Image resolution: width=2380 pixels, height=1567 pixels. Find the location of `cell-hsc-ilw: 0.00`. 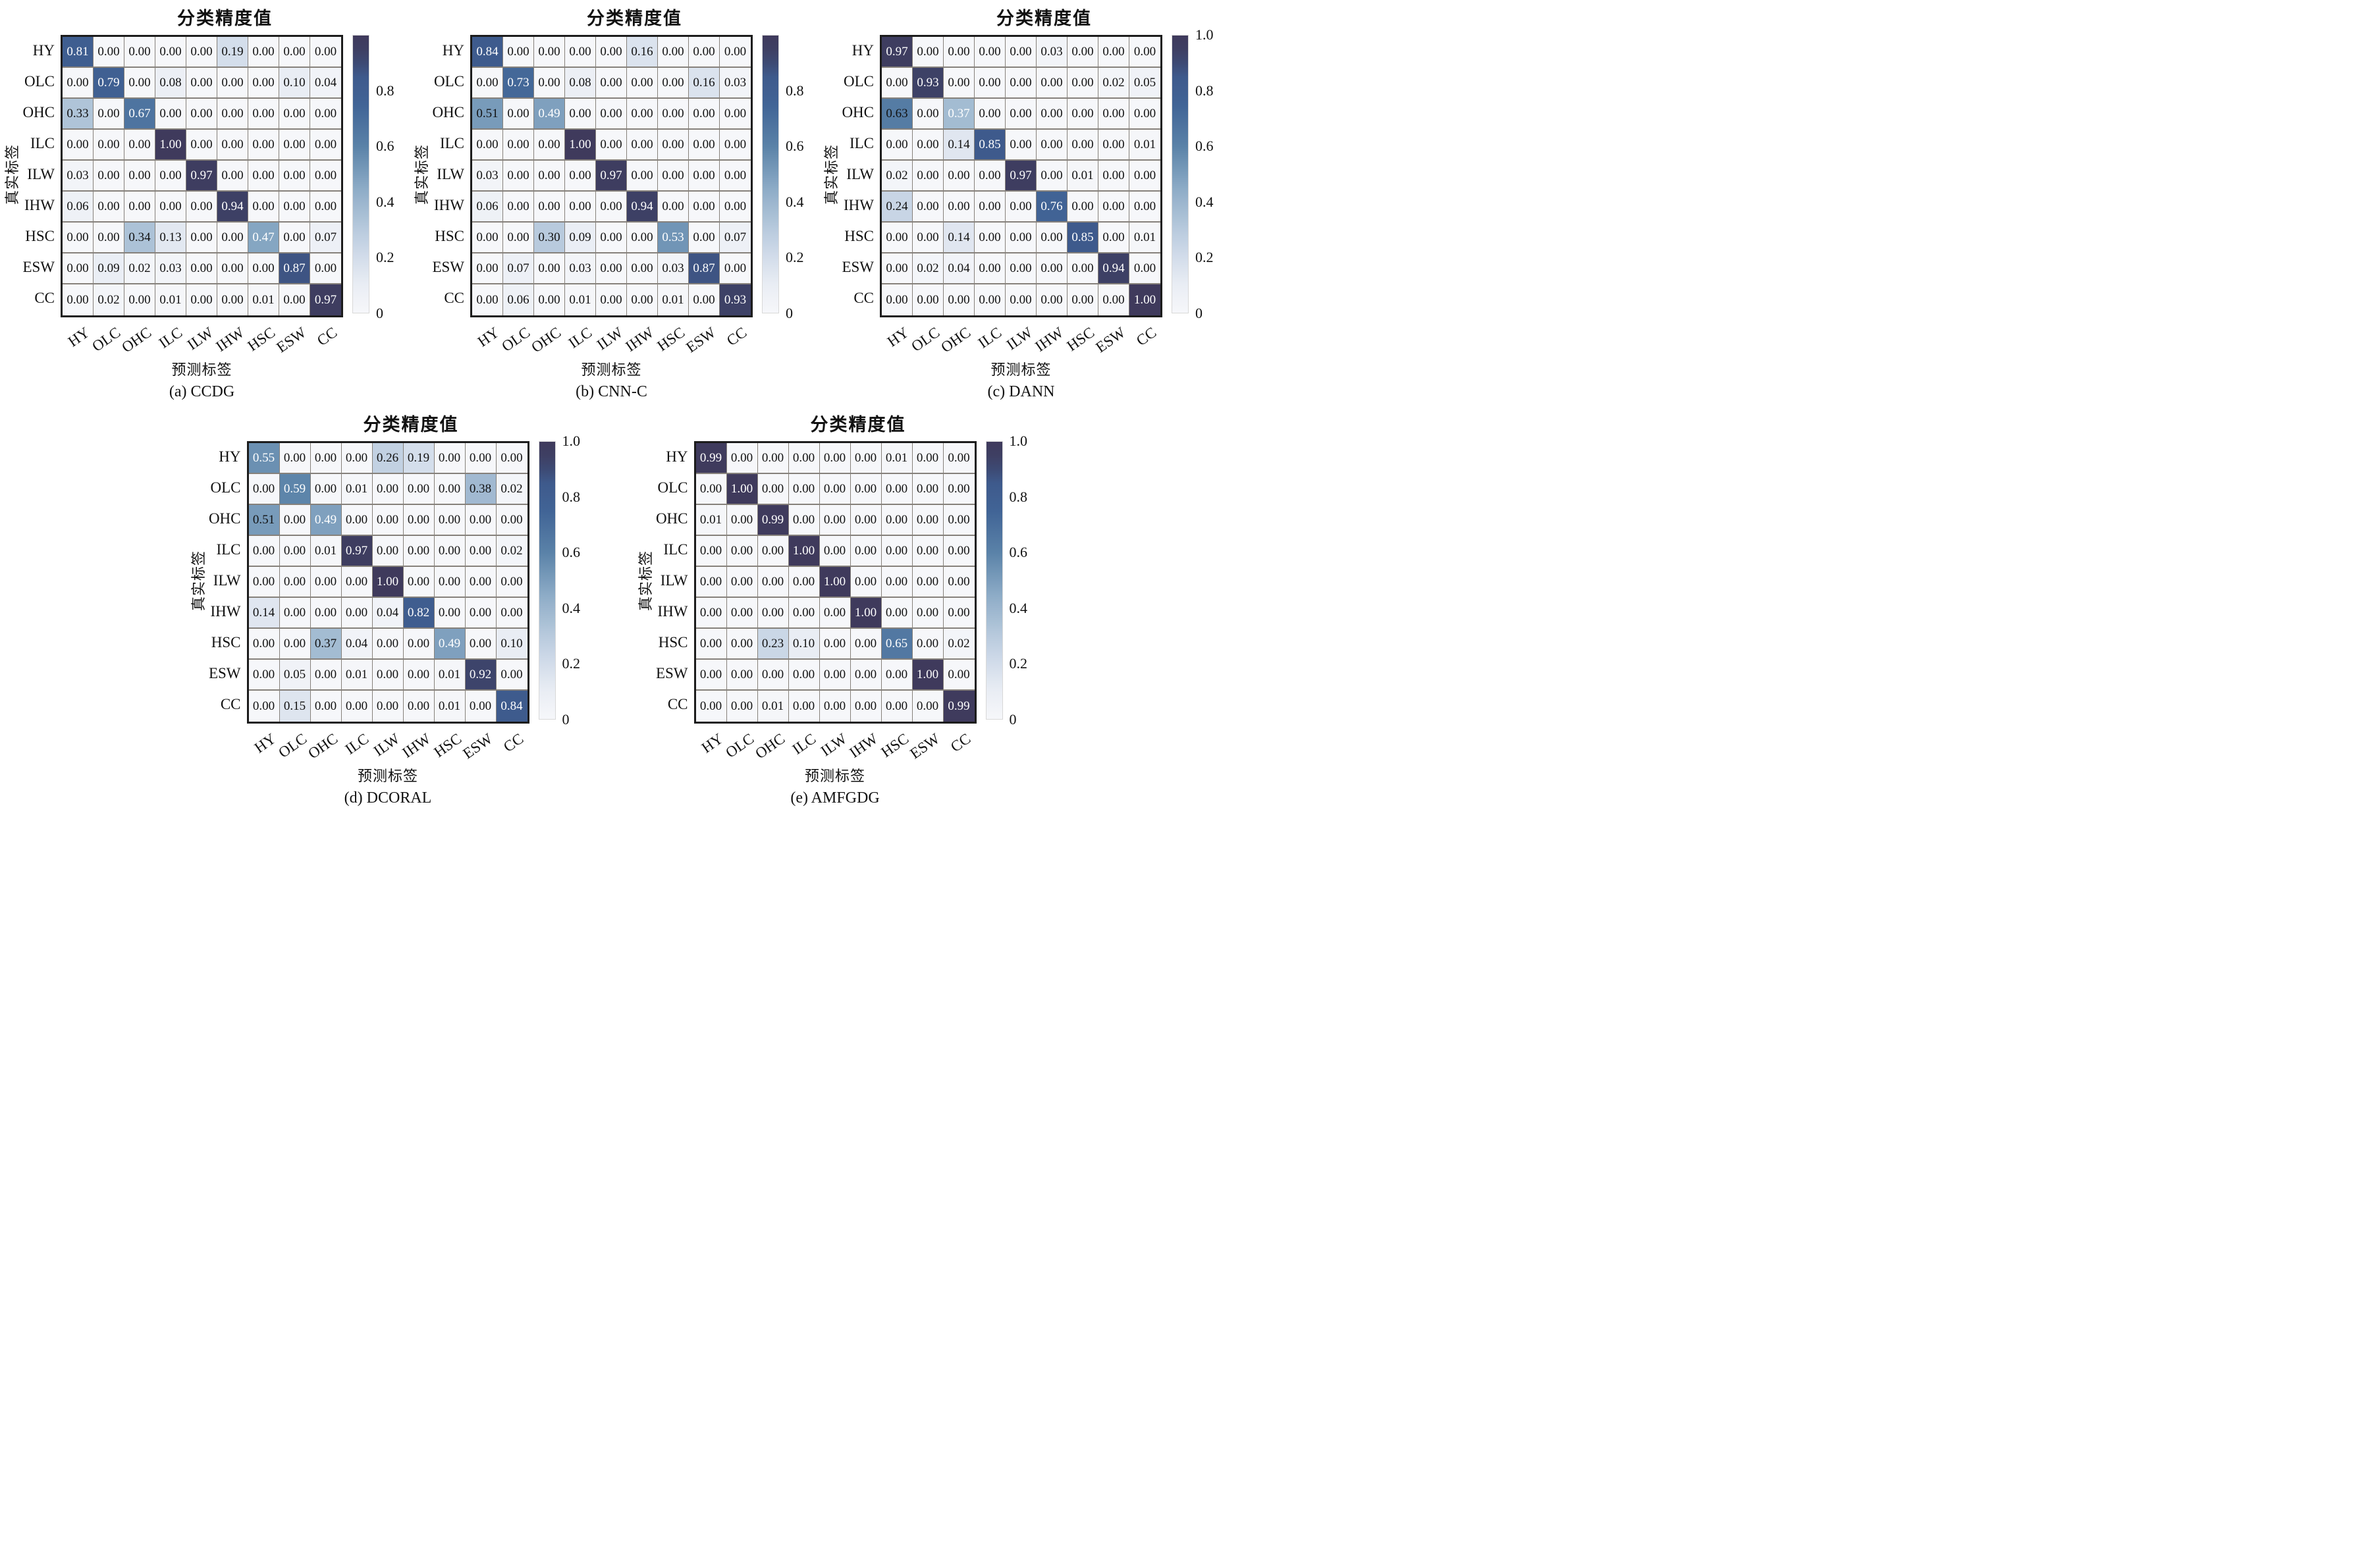

cell-hsc-ilw: 0.00 is located at coordinates (611, 238).